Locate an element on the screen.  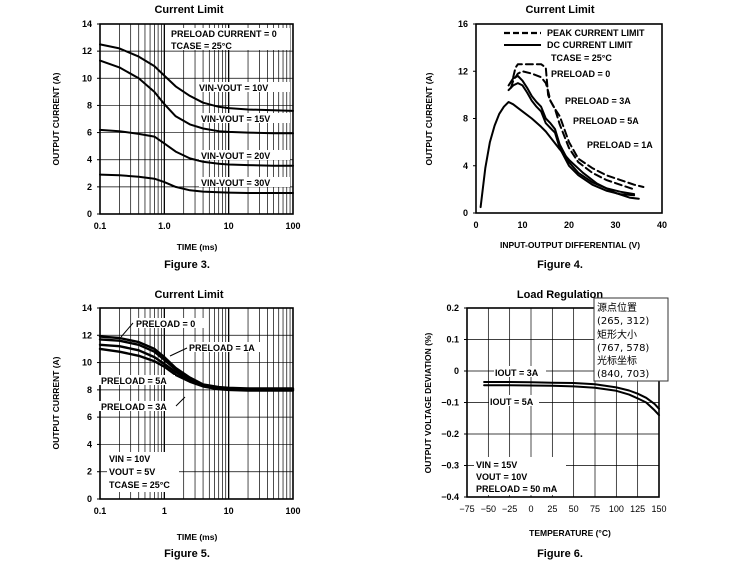
fig3-y-tick-label: 4 is located at coordinates (89, 160).